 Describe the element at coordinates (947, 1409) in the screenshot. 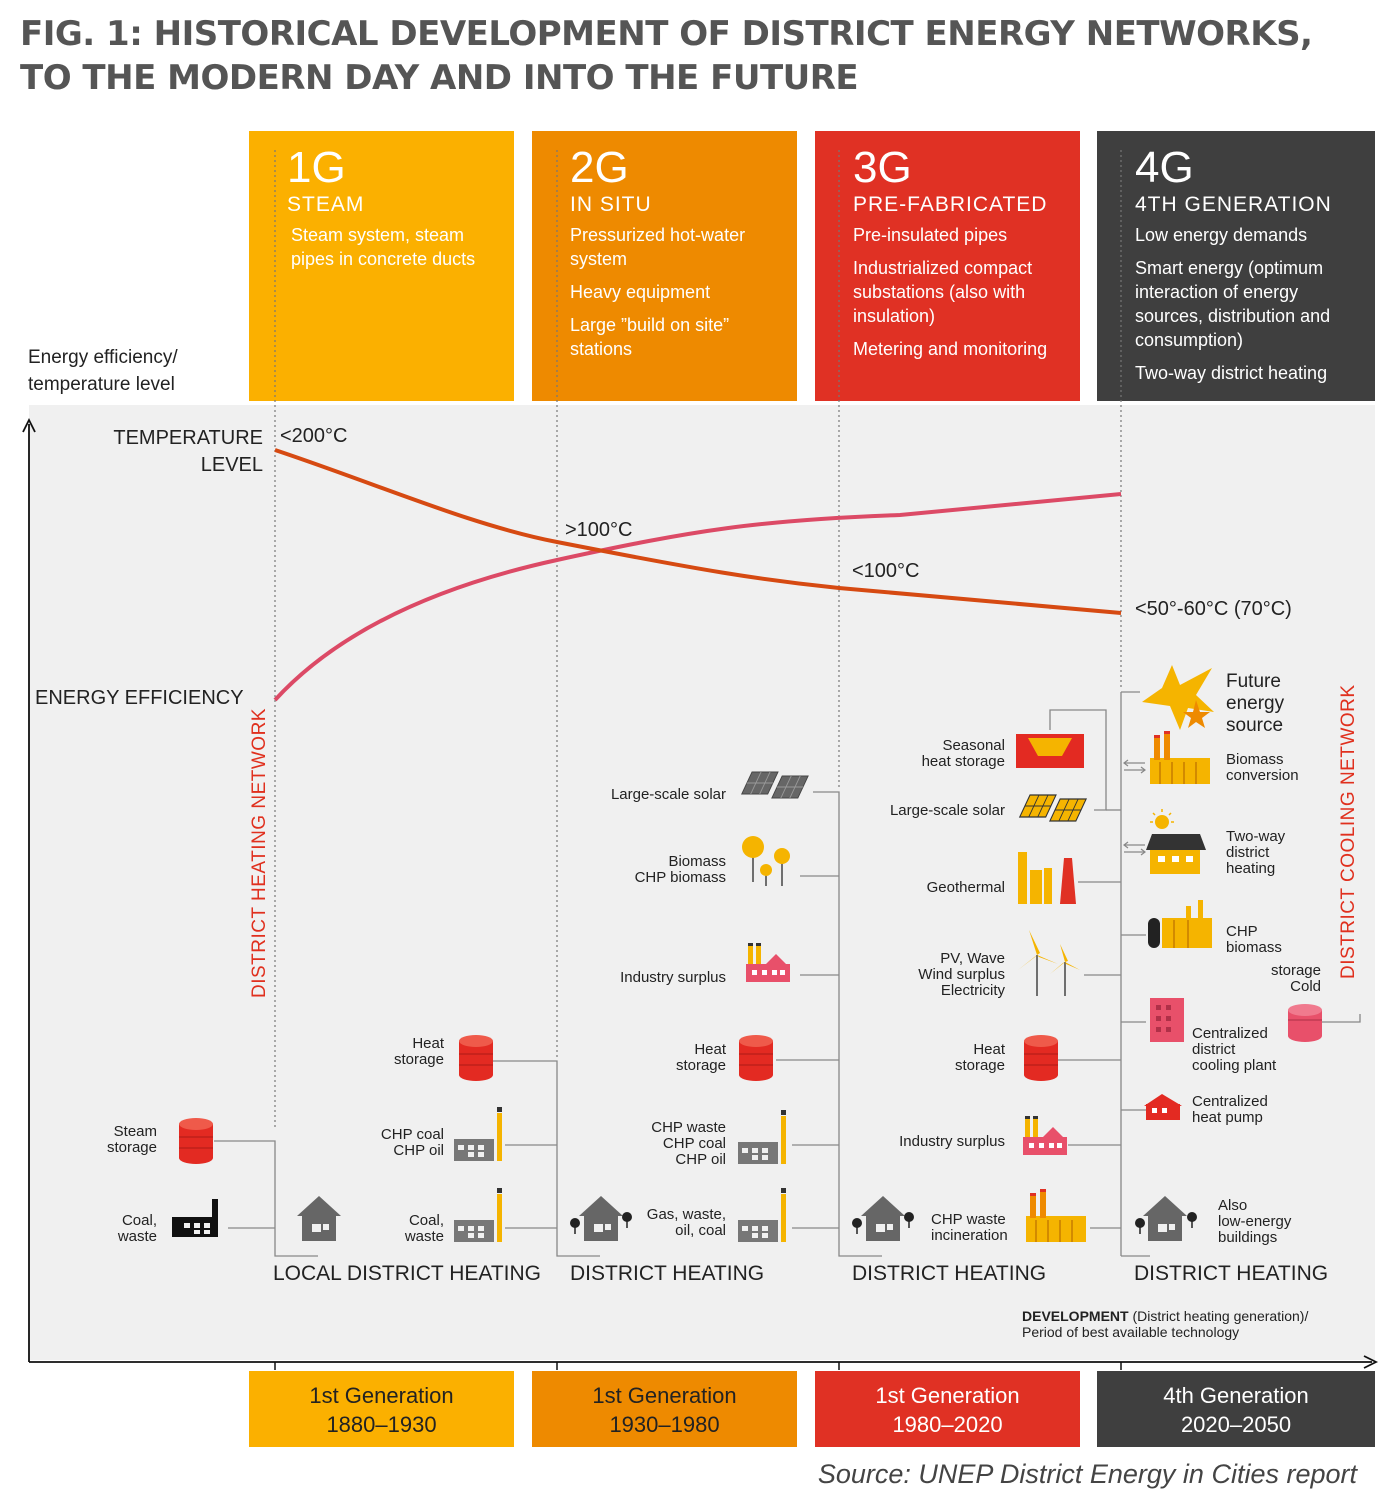

I see `period-box-3: 1st Generation 1980–2020` at that location.